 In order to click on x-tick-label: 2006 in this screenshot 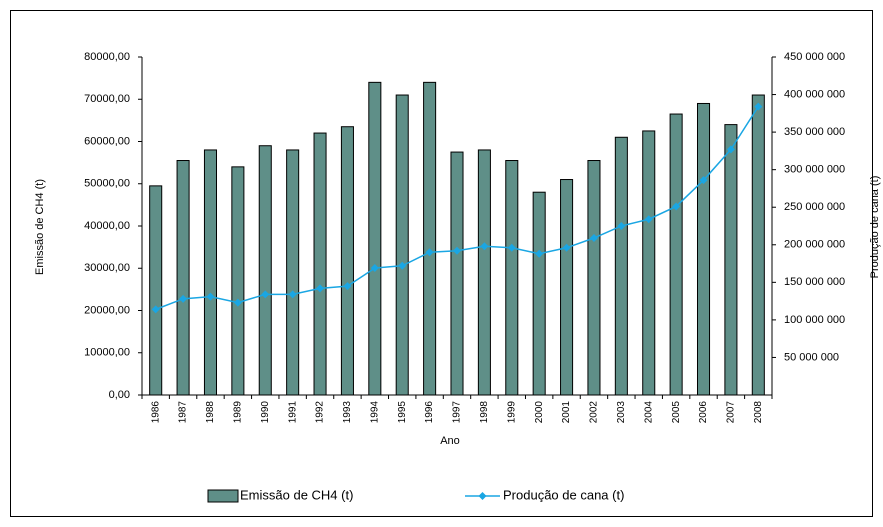, I will do `click(703, 412)`.